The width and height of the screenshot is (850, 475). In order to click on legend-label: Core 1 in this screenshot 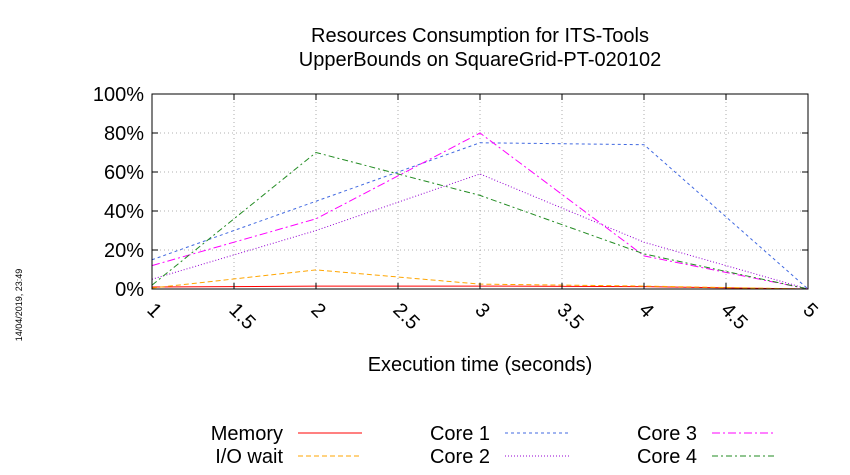, I will do `click(460, 434)`.